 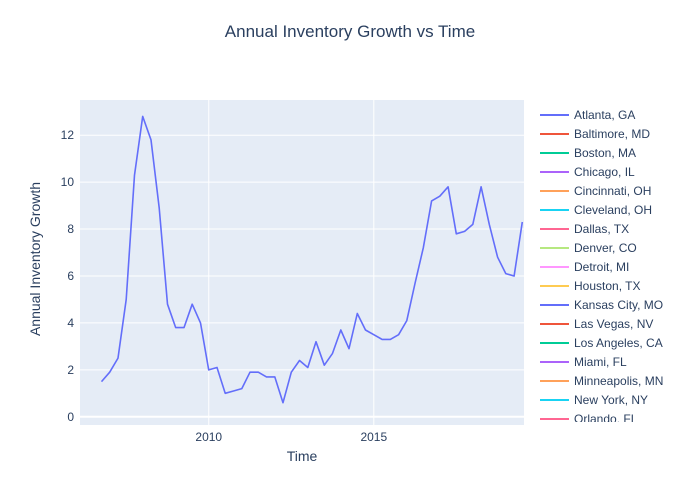 I want to click on x-tick-label: 2015, so click(x=373, y=437).